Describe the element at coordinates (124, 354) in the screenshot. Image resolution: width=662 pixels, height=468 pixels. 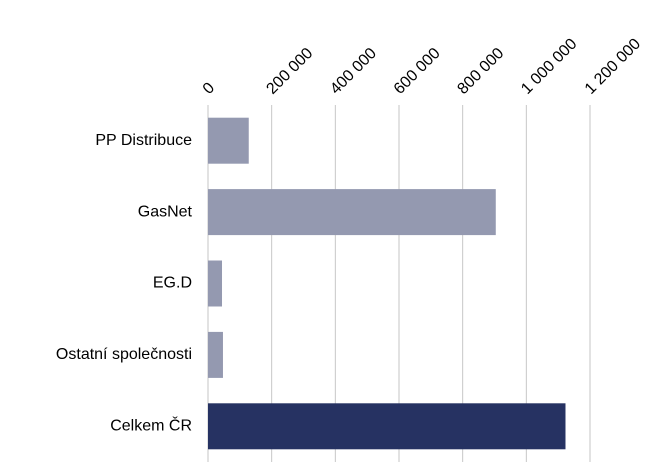
I see `y-tick-label: Ostatní společnosti` at that location.